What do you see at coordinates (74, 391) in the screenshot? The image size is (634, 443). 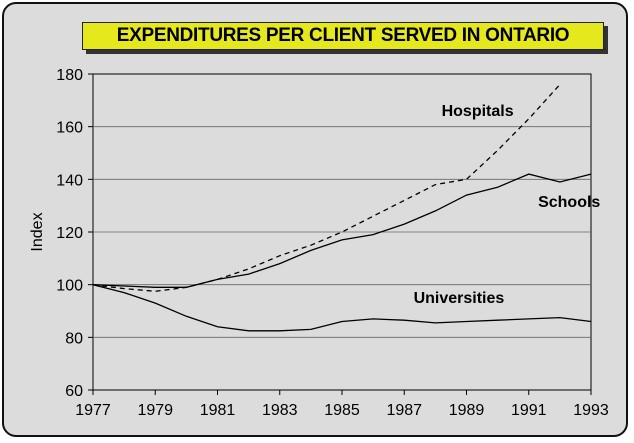 I see `y-tick-label: 60` at bounding box center [74, 391].